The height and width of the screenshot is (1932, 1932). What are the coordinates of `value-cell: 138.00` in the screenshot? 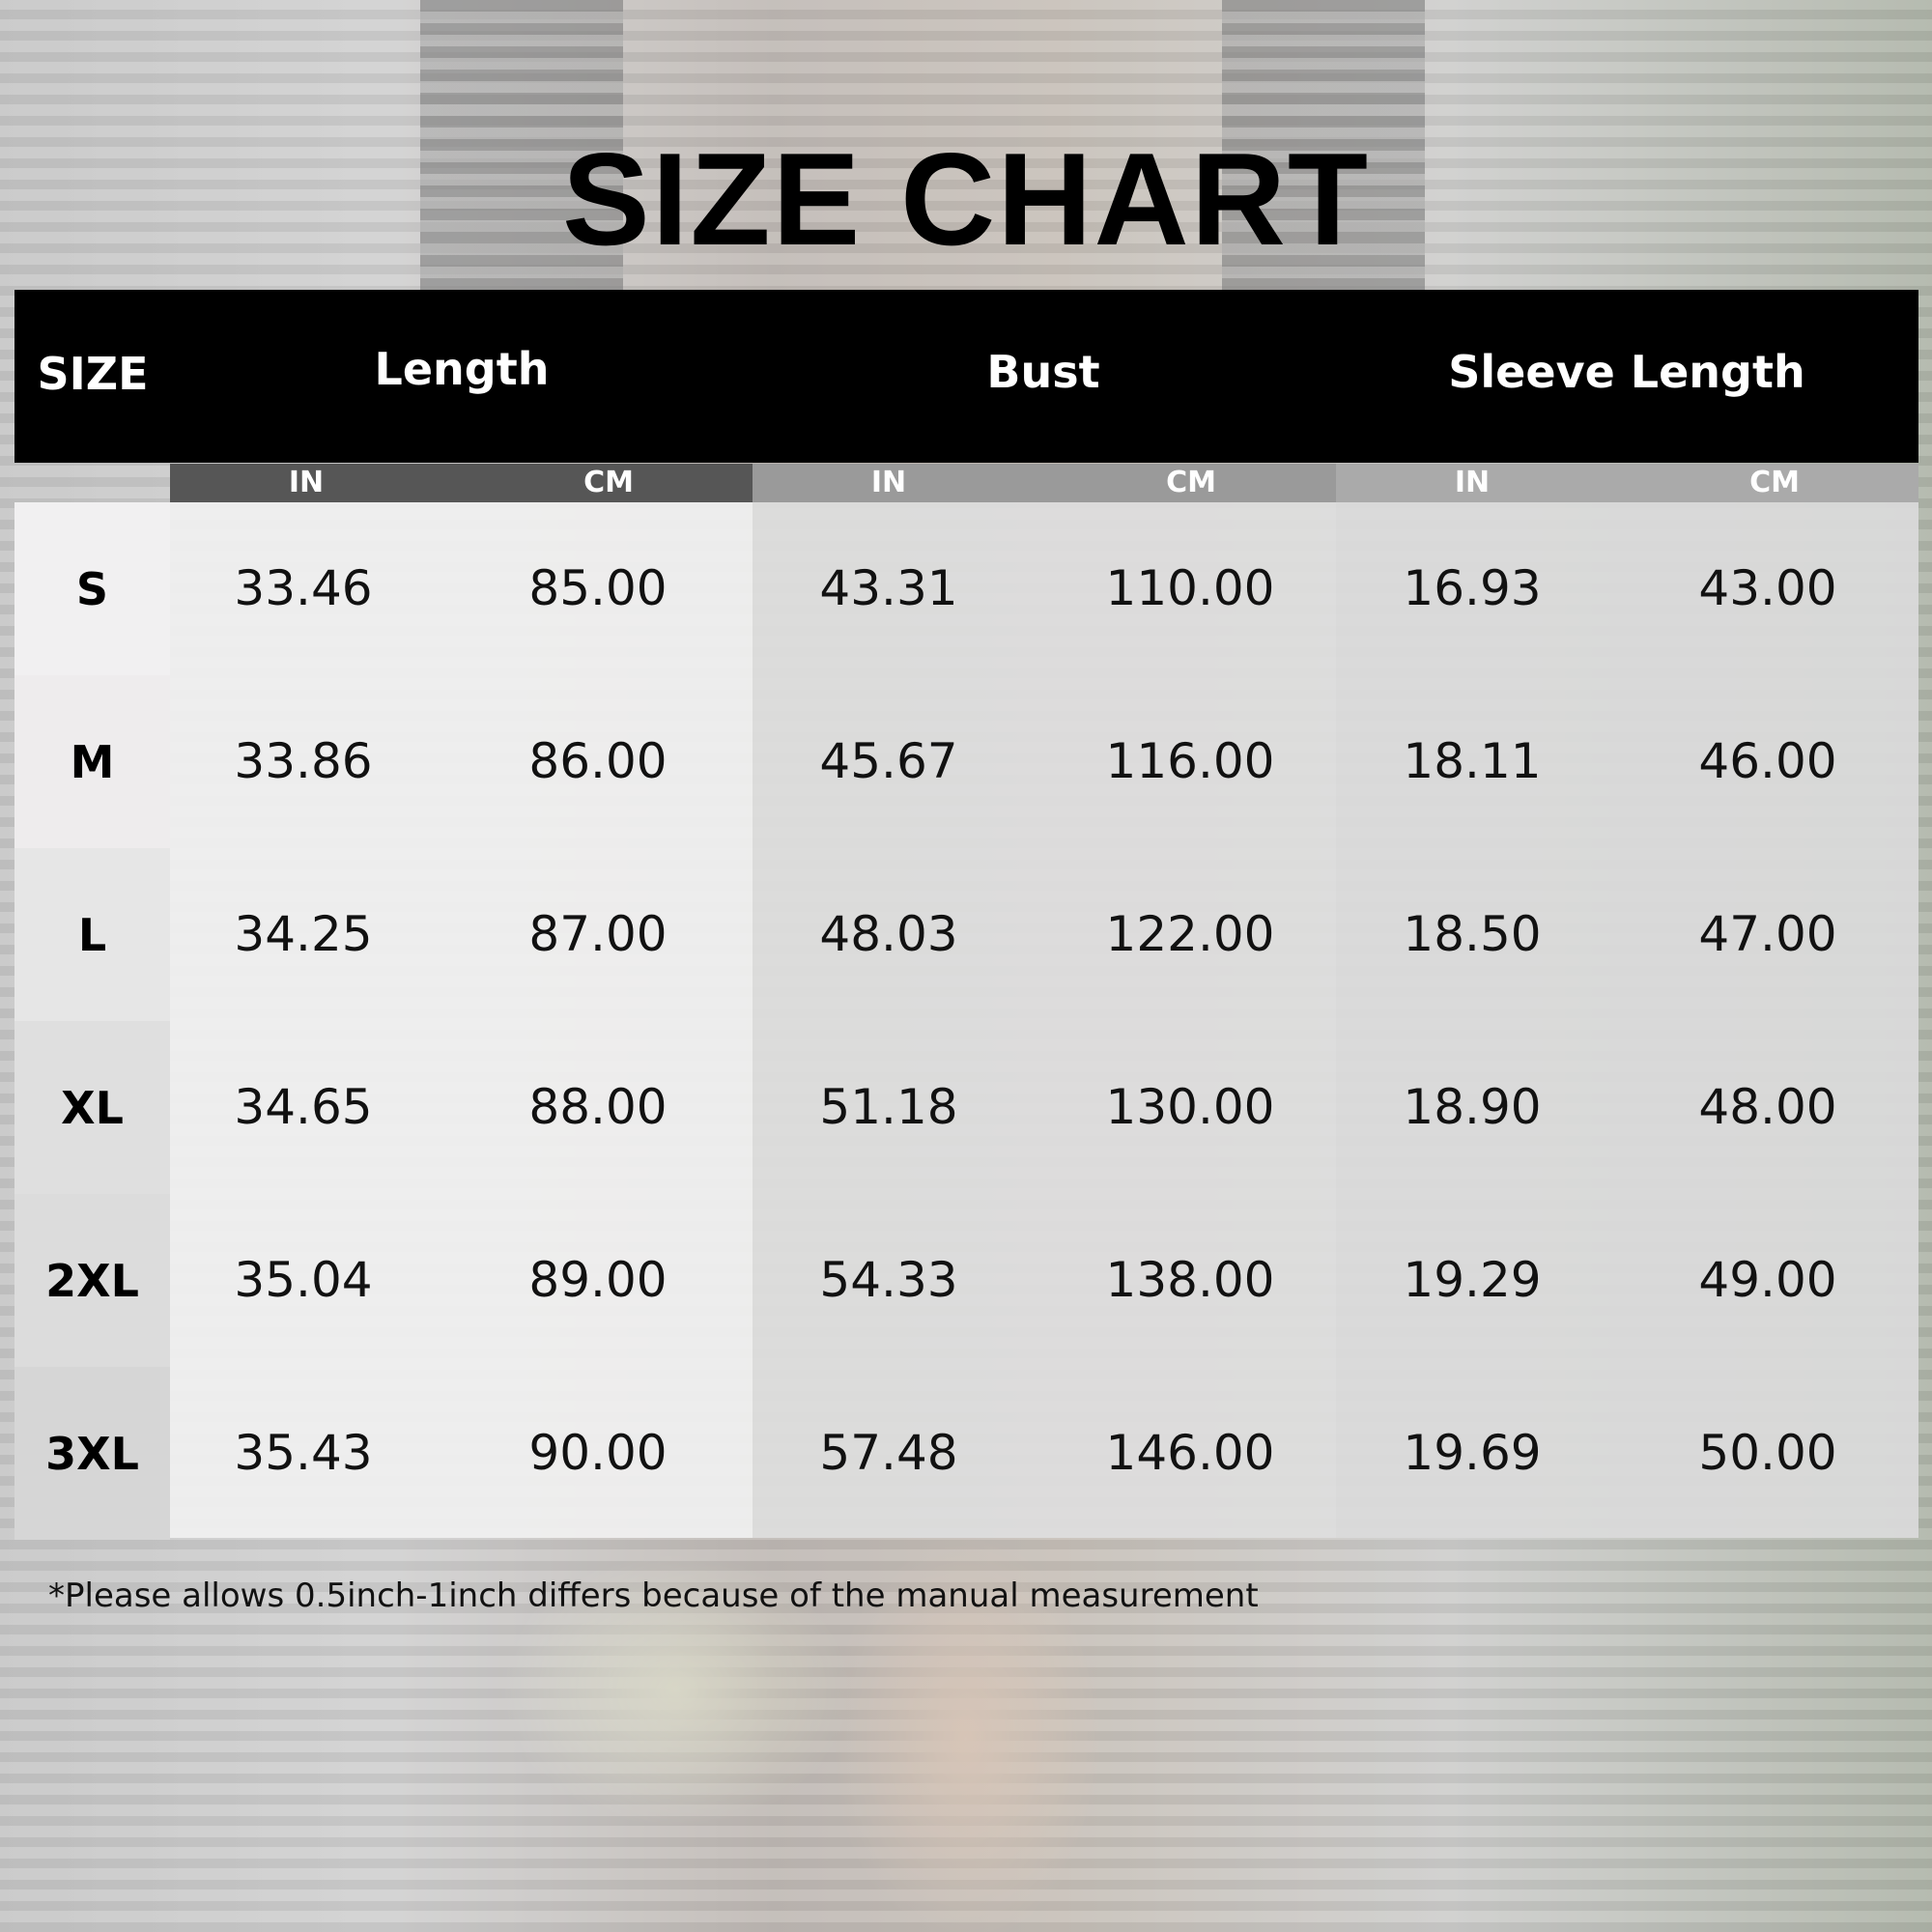 It's located at (1190, 1280).